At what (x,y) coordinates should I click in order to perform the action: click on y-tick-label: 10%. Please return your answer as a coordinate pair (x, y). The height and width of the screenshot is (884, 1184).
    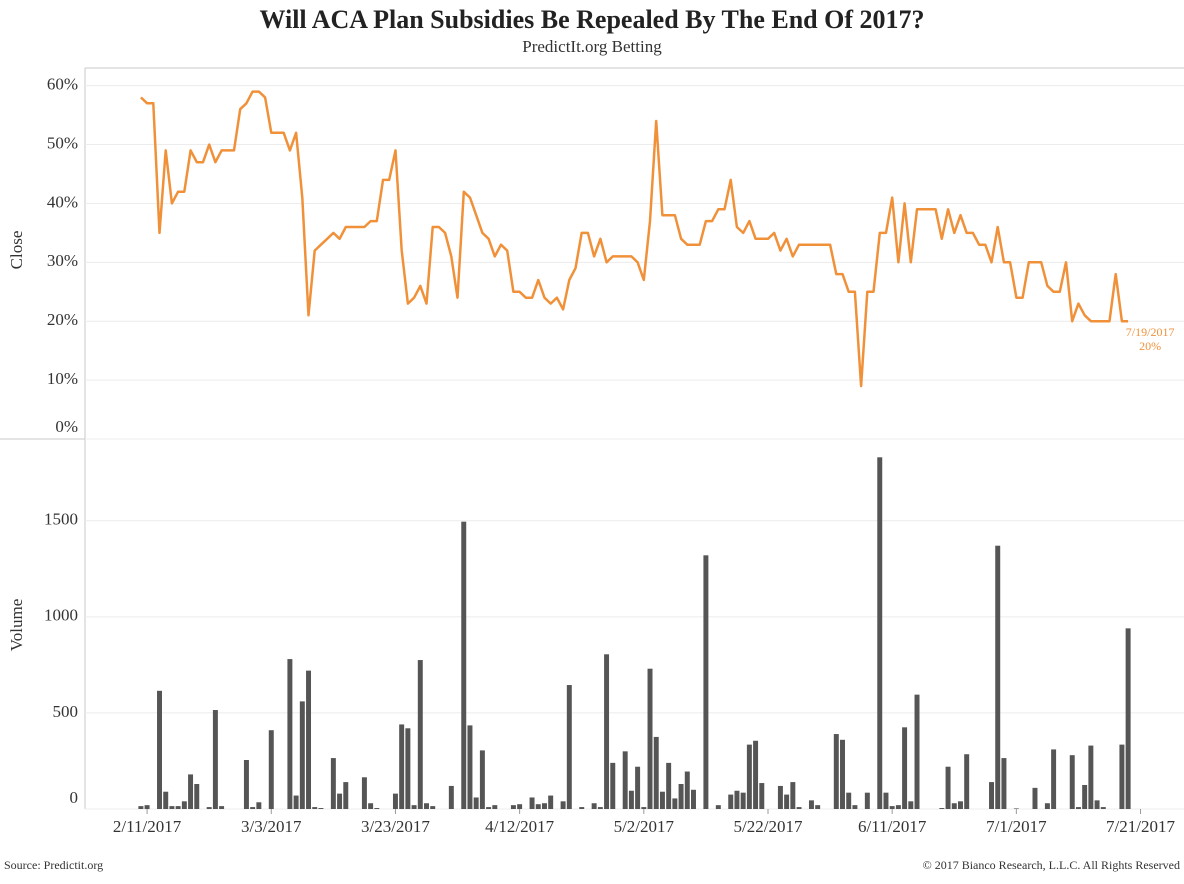
    Looking at the image, I should click on (62, 378).